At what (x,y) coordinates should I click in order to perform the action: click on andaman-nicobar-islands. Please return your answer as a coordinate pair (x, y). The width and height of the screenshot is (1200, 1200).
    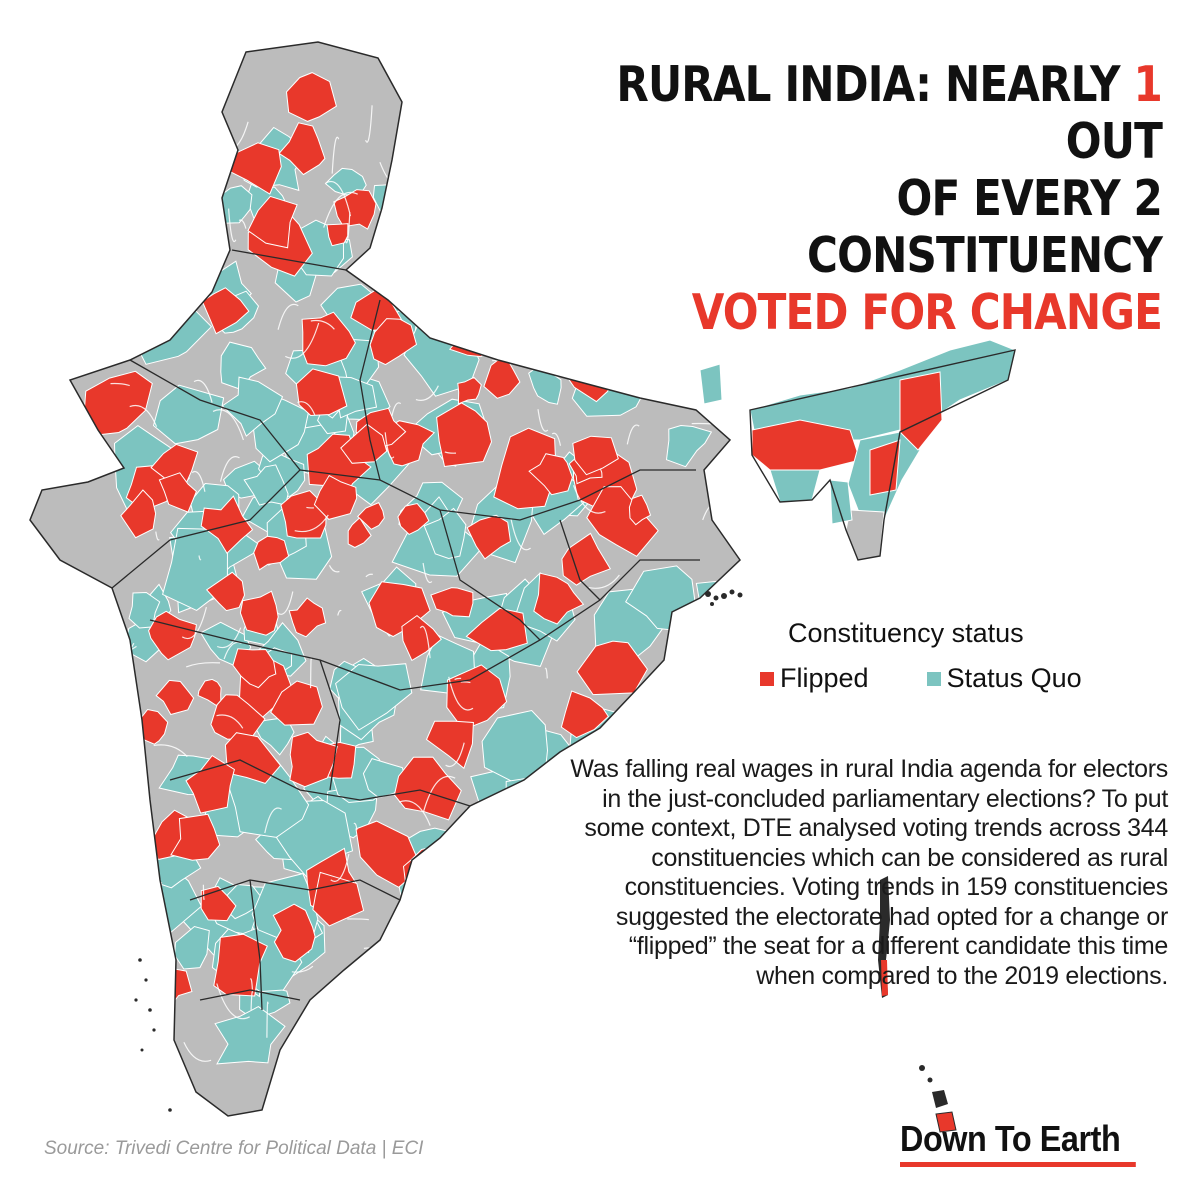
    Looking at the image, I should click on (917, 1004).